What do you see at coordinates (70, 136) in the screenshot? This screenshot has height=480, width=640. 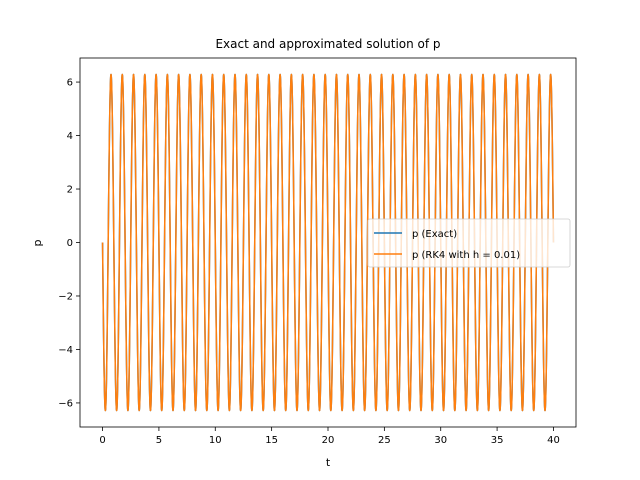 I see `y-tick-label: 4` at bounding box center [70, 136].